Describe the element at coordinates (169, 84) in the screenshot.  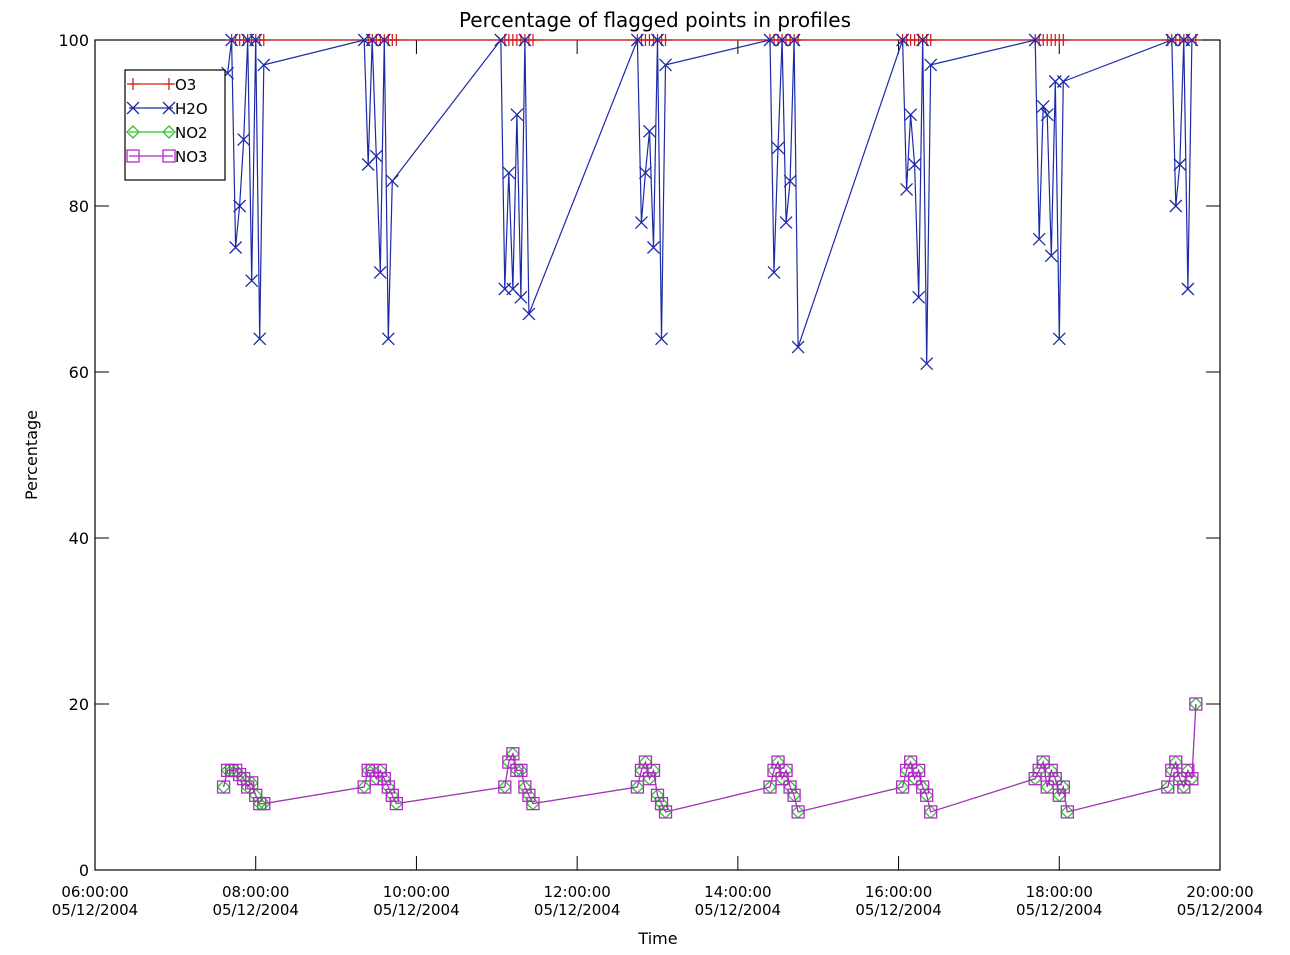
I see `legend-marker-o3` at that location.